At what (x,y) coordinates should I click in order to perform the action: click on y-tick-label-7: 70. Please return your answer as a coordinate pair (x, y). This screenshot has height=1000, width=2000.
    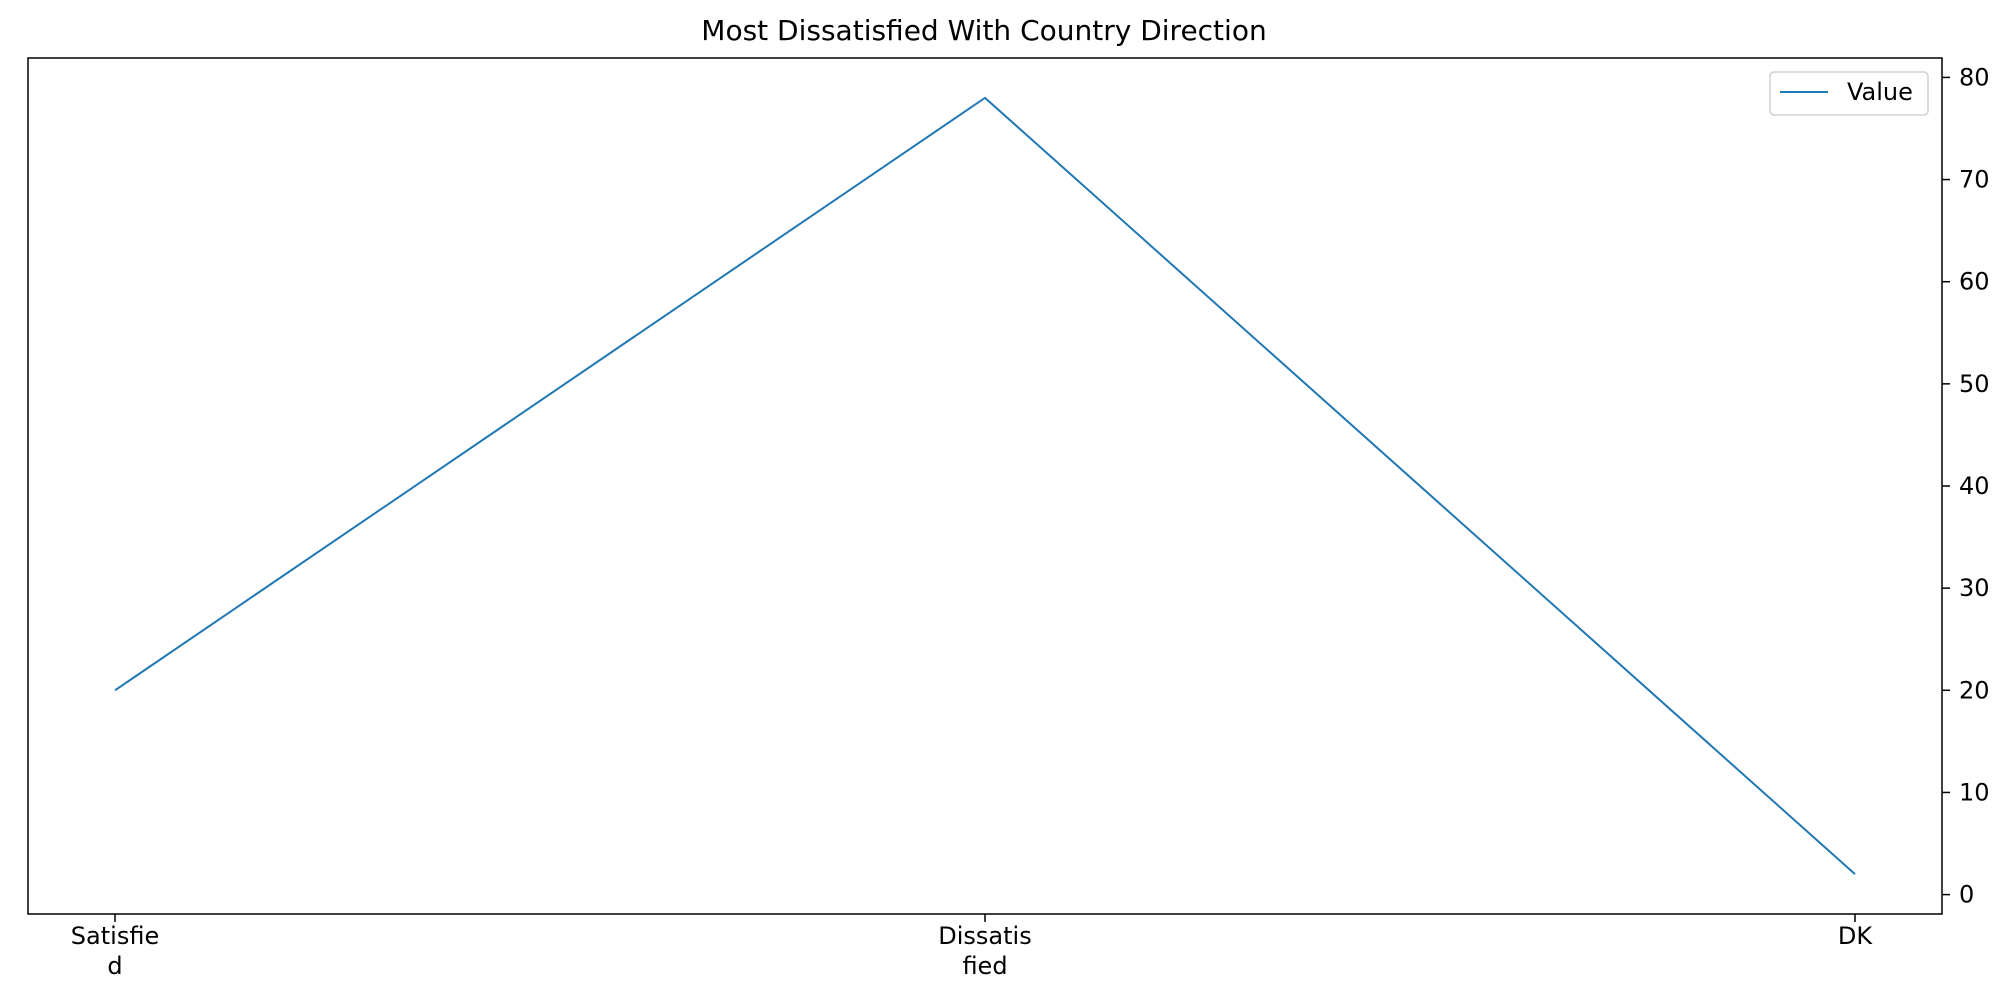
    Looking at the image, I should click on (1974, 180).